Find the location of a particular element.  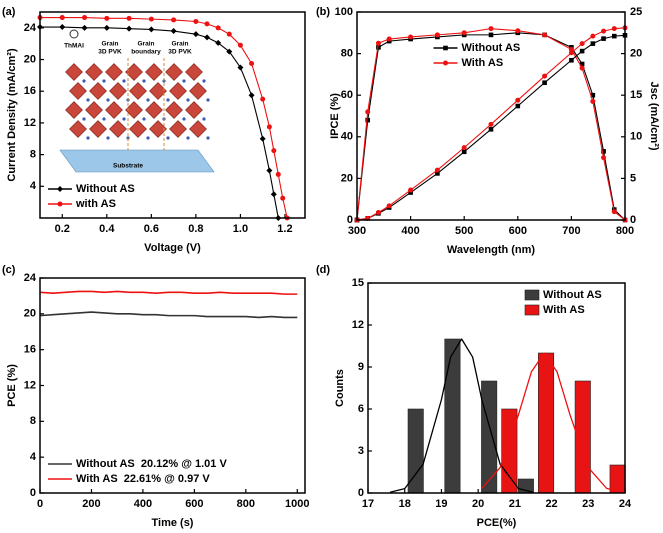

y-tick-label: 6 is located at coordinates (361, 409).